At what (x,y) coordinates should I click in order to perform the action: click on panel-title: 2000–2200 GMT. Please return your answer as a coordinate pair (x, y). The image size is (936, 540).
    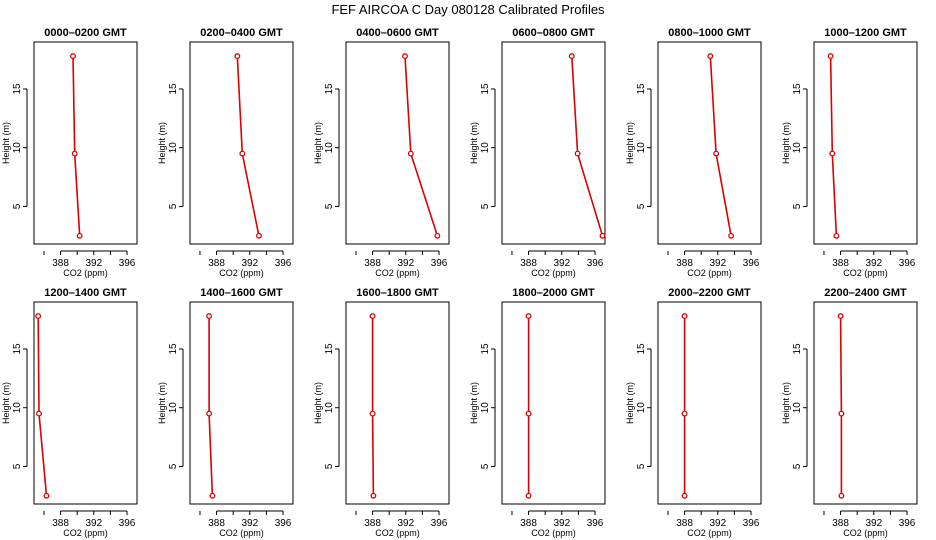
    Looking at the image, I should click on (709, 293).